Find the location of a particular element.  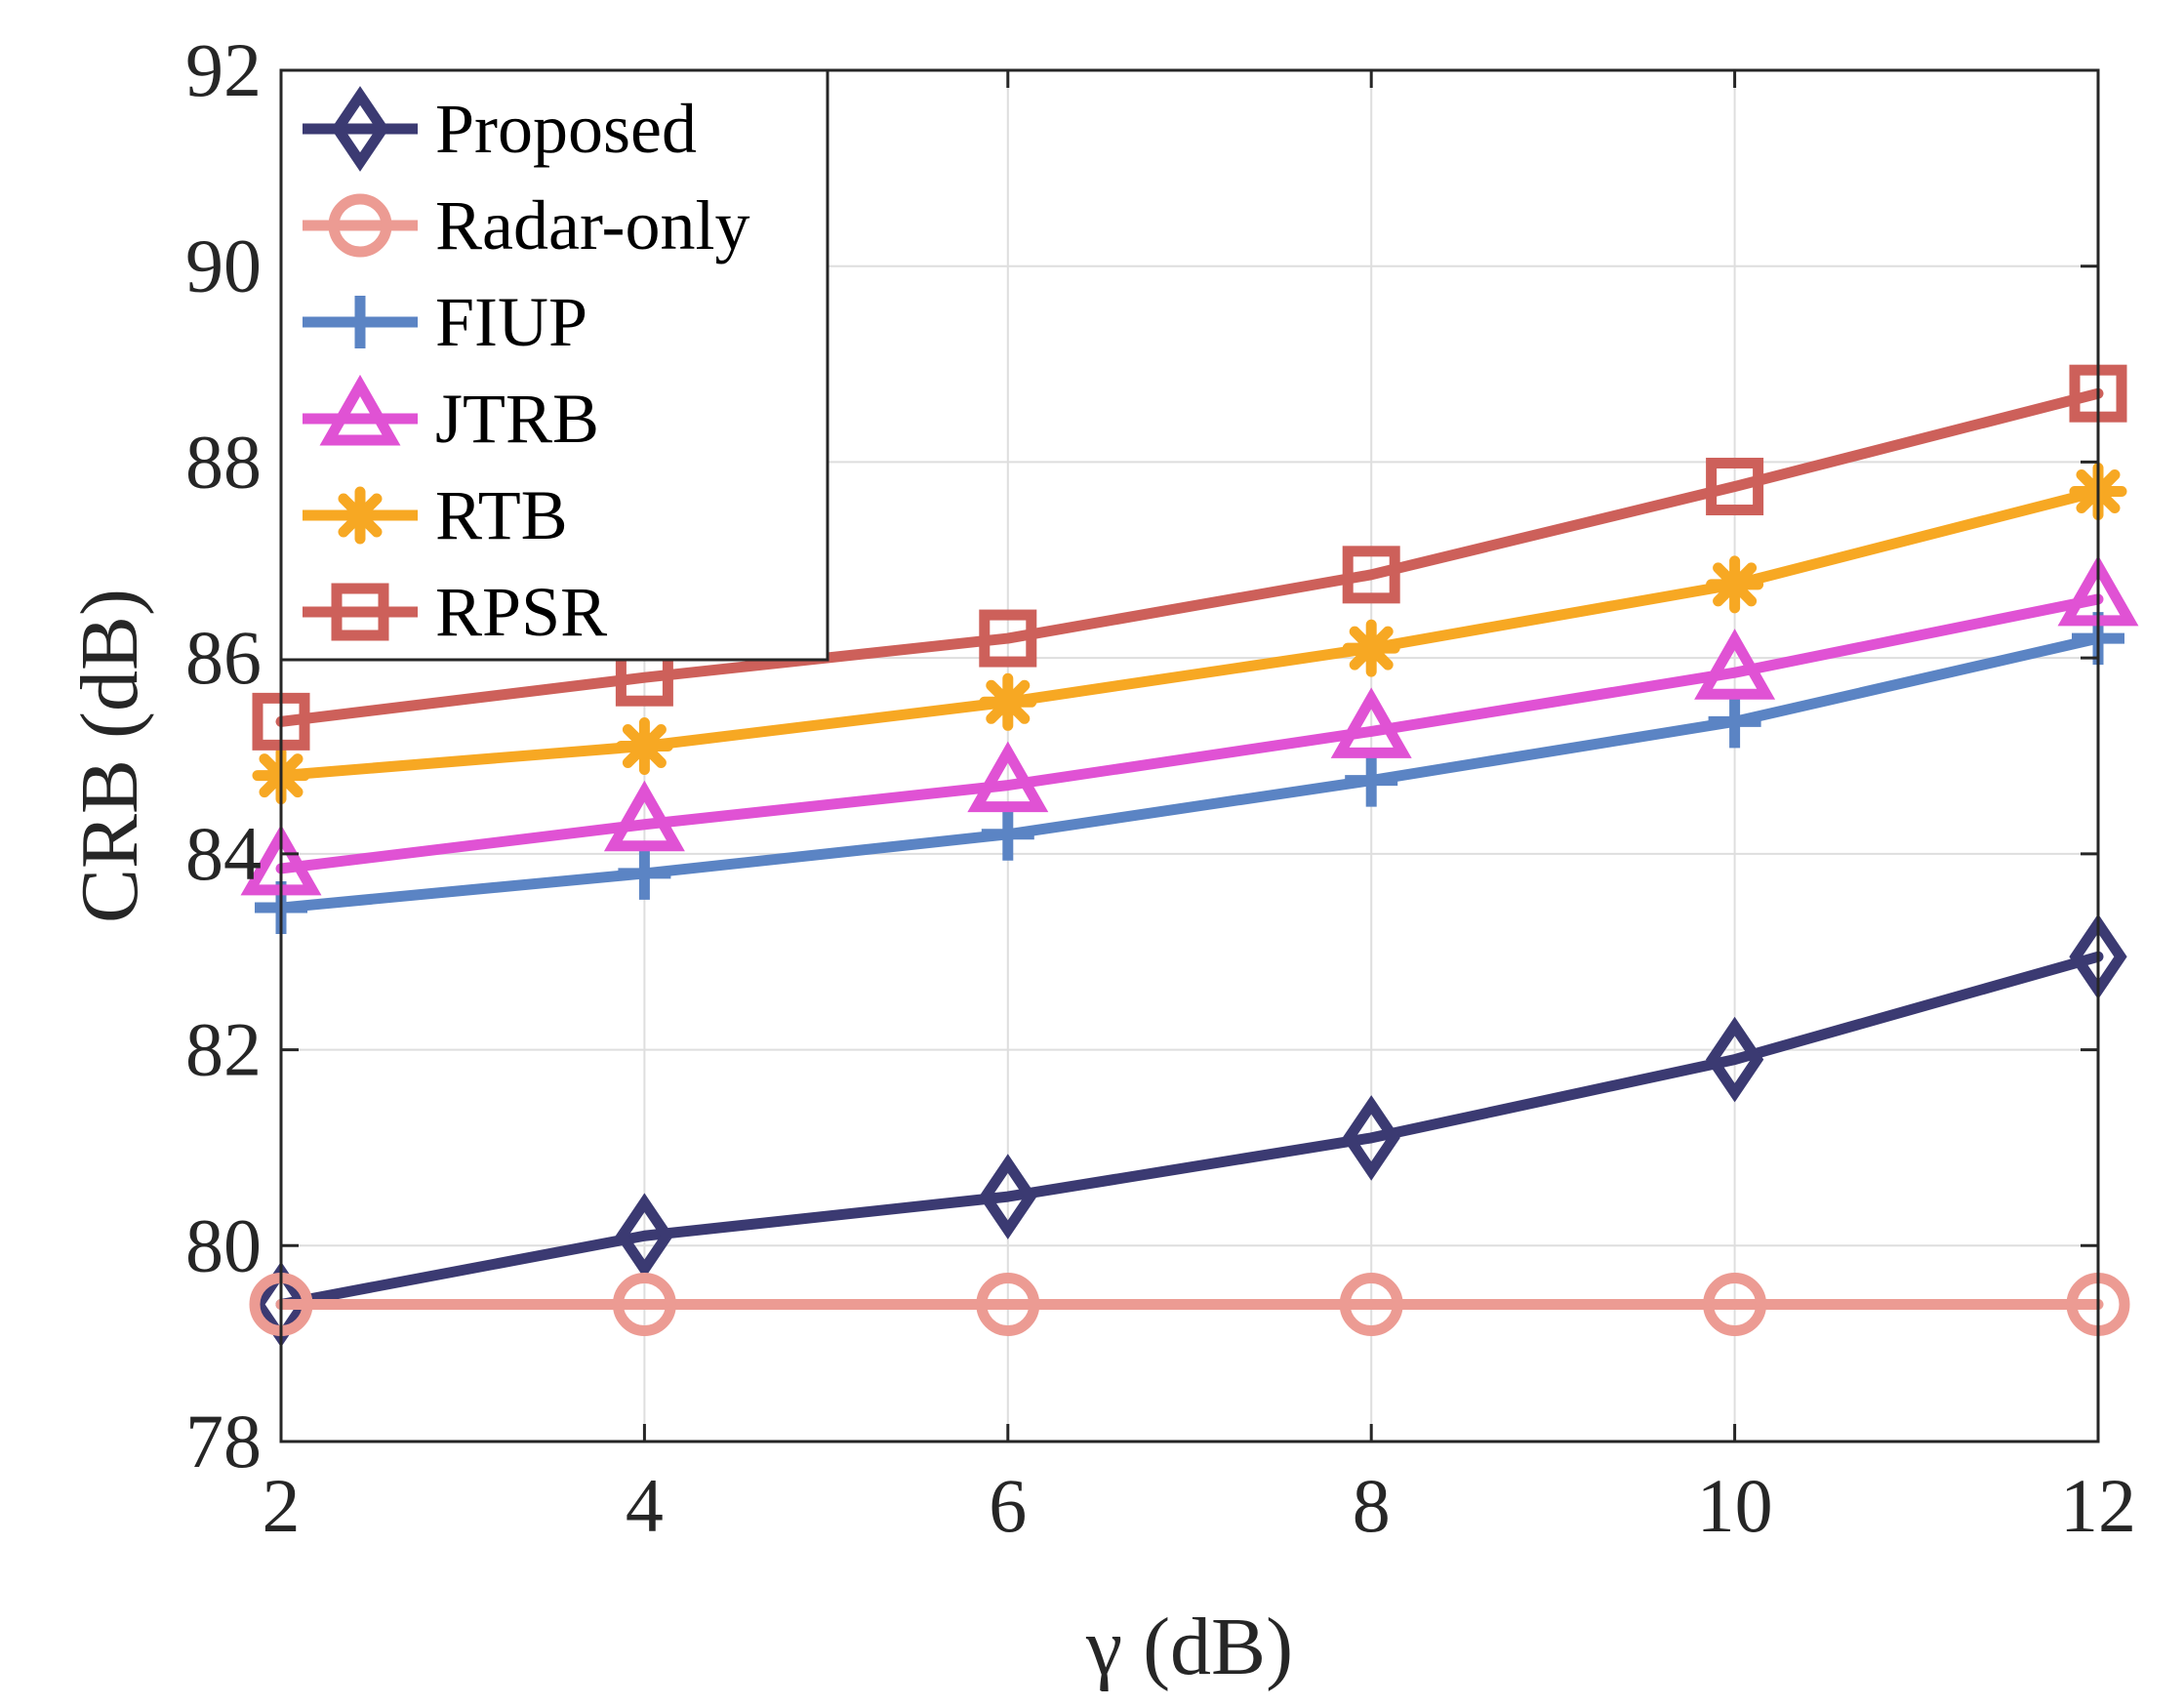

y-tick-label: 84 is located at coordinates (223, 853).